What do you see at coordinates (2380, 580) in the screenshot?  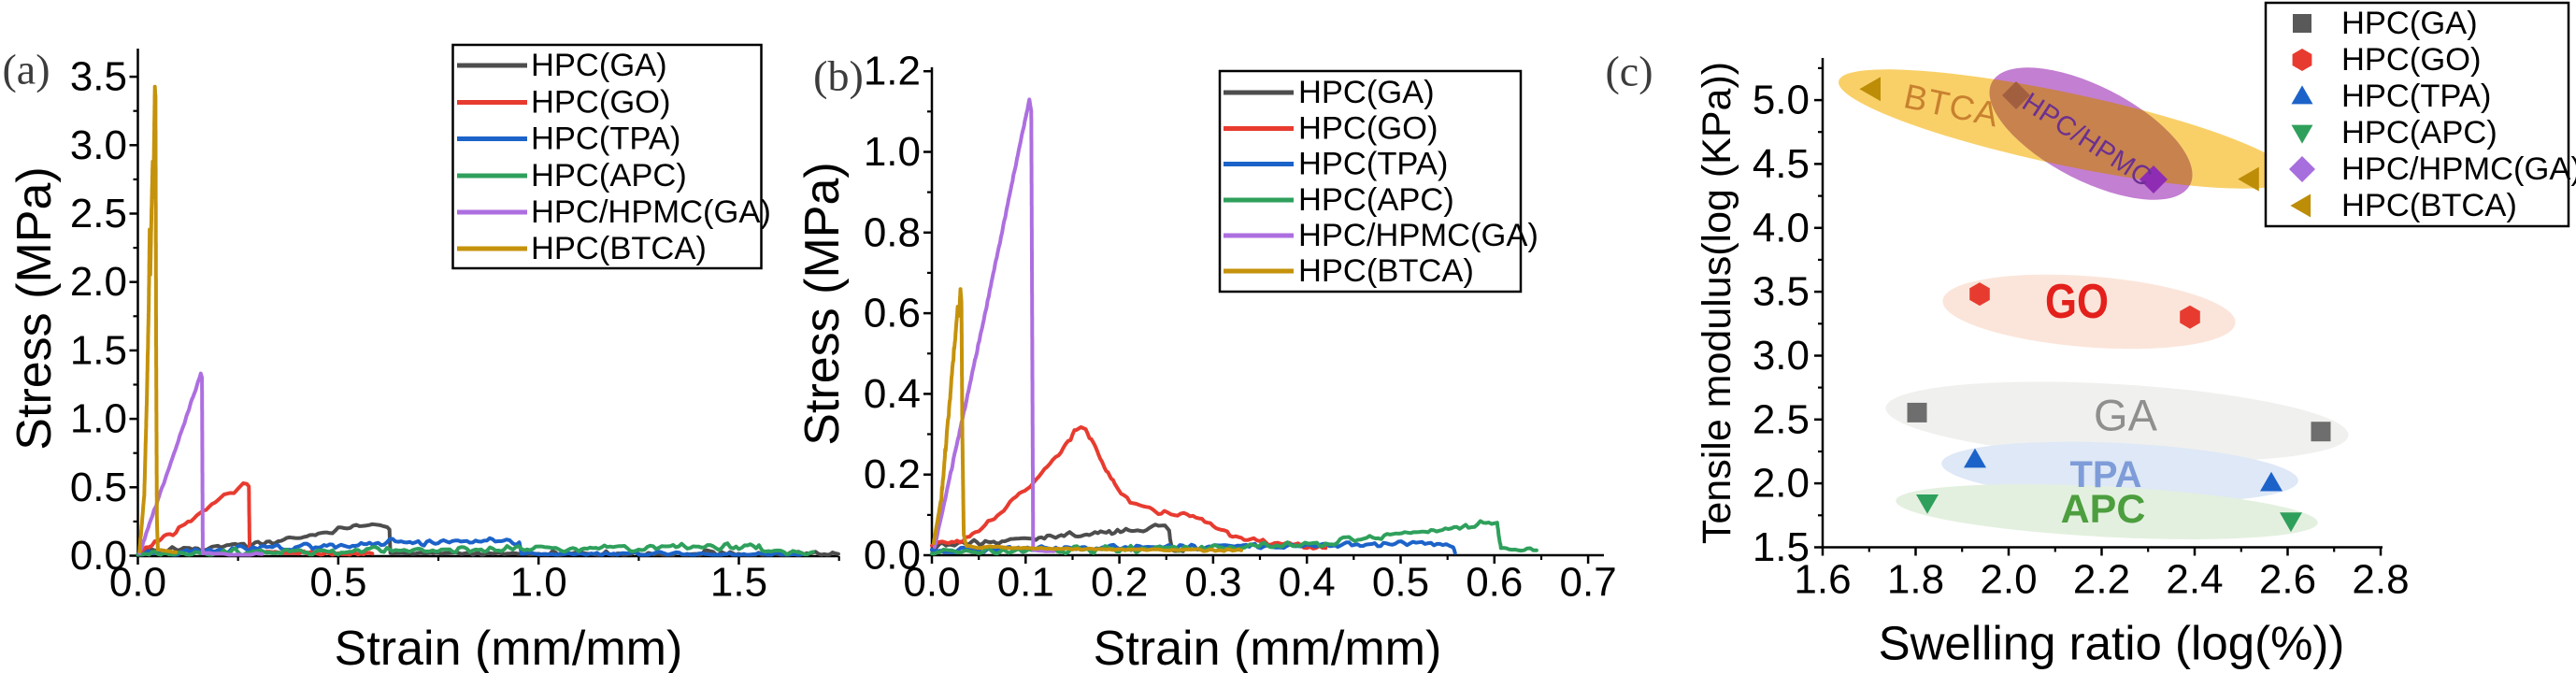 I see `svg-text: 2.8` at bounding box center [2380, 580].